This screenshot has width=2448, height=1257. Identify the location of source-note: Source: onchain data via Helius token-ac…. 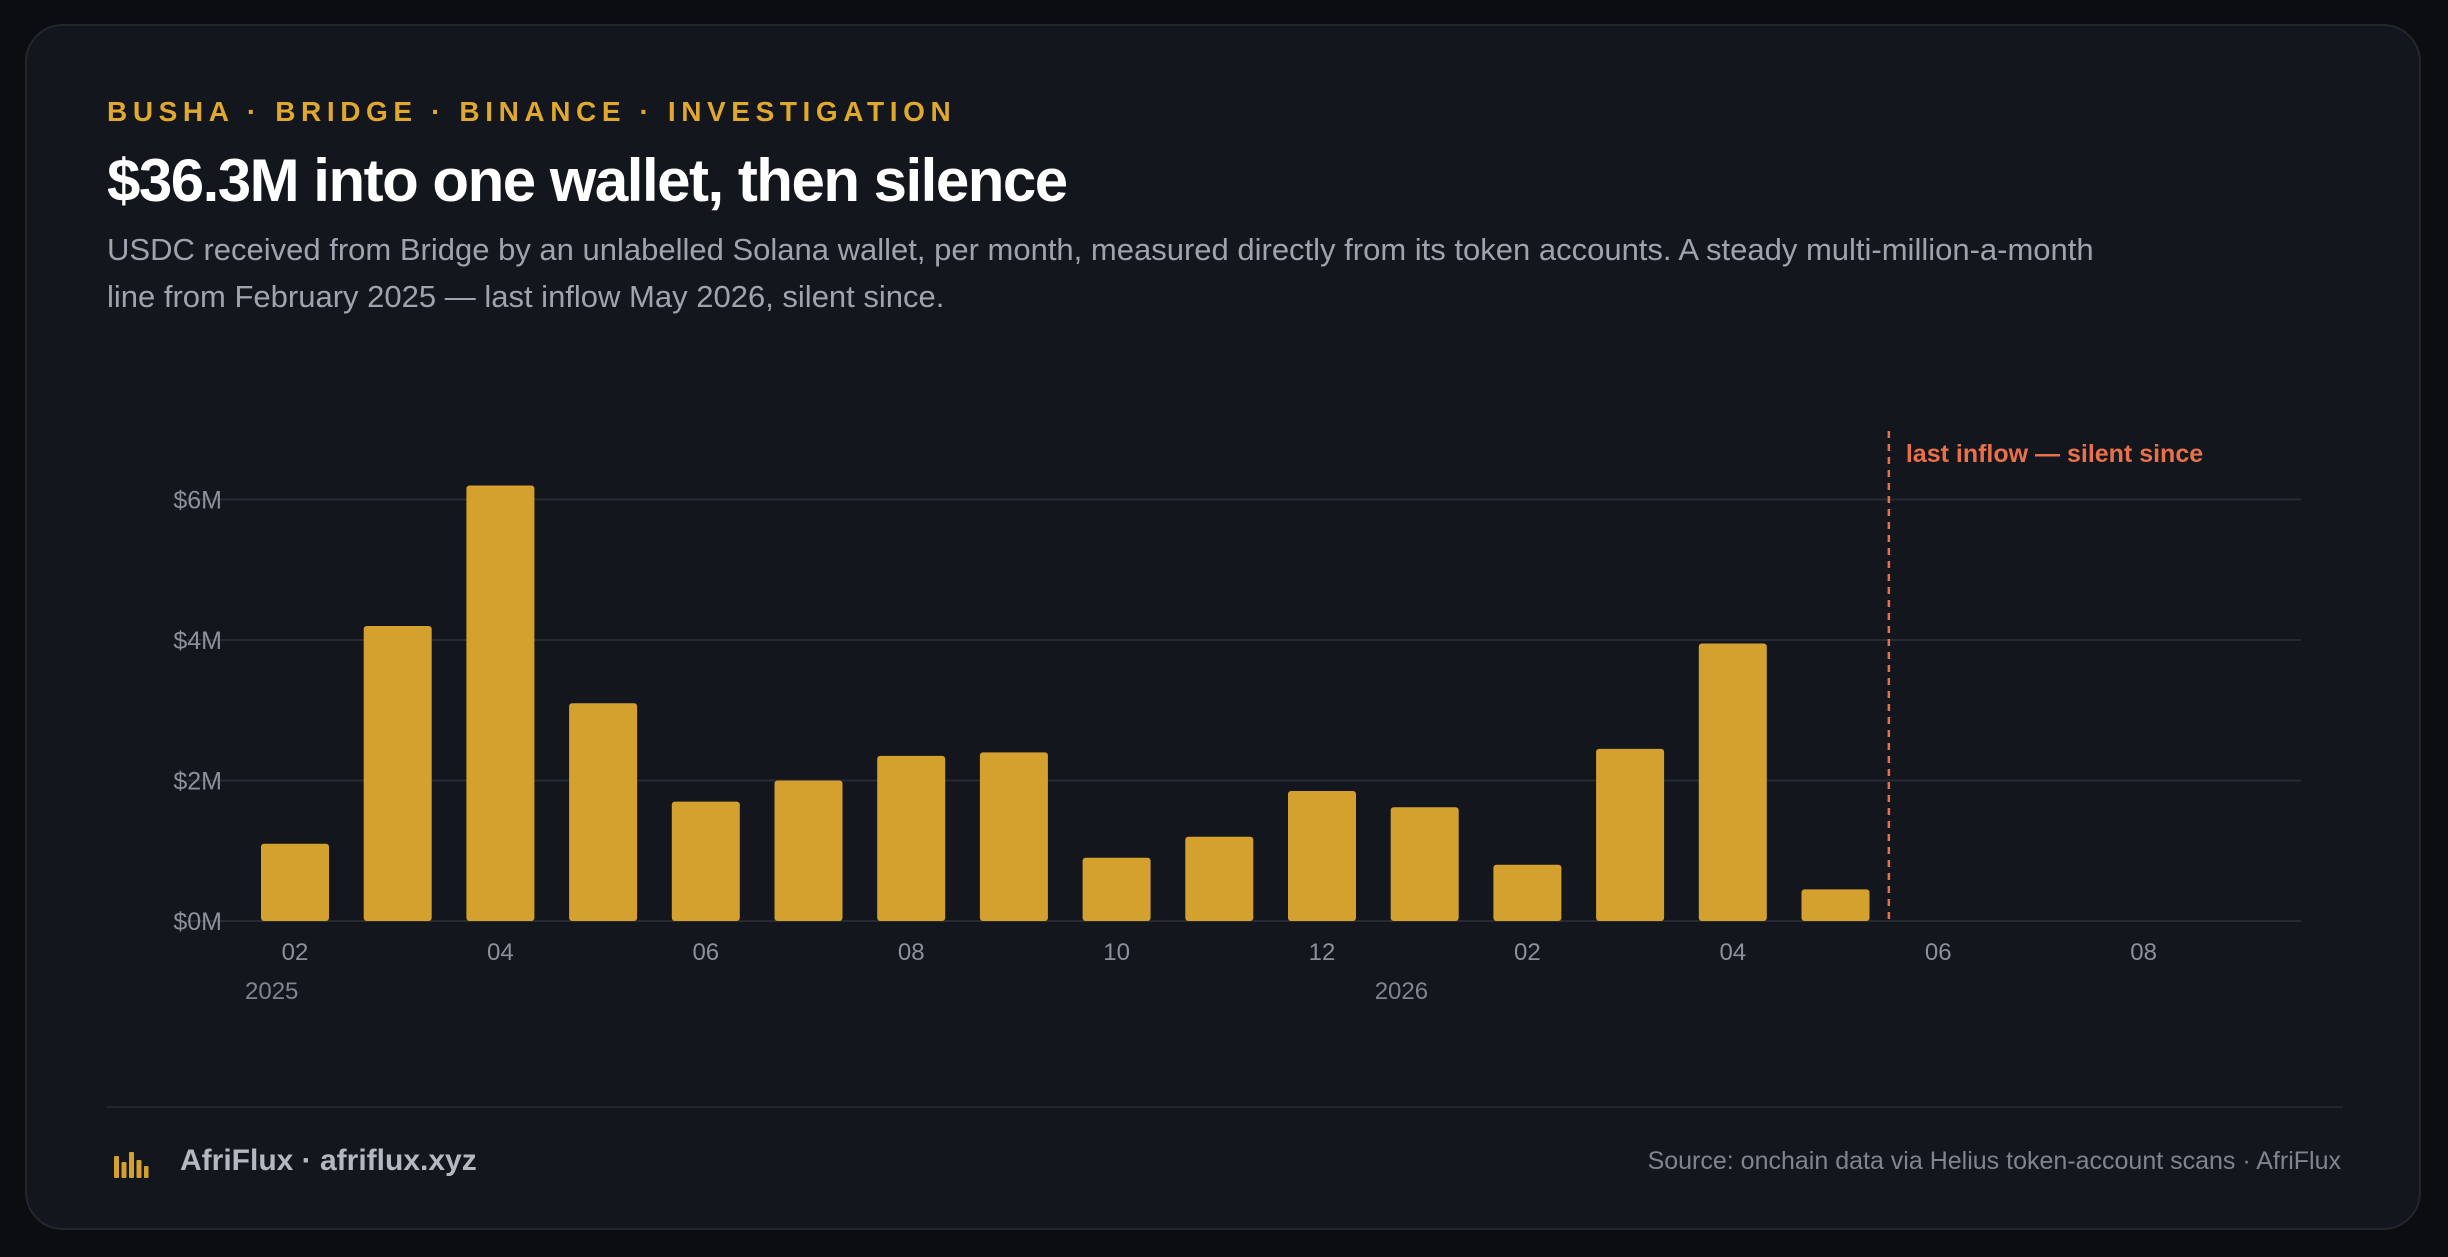
(1994, 1161).